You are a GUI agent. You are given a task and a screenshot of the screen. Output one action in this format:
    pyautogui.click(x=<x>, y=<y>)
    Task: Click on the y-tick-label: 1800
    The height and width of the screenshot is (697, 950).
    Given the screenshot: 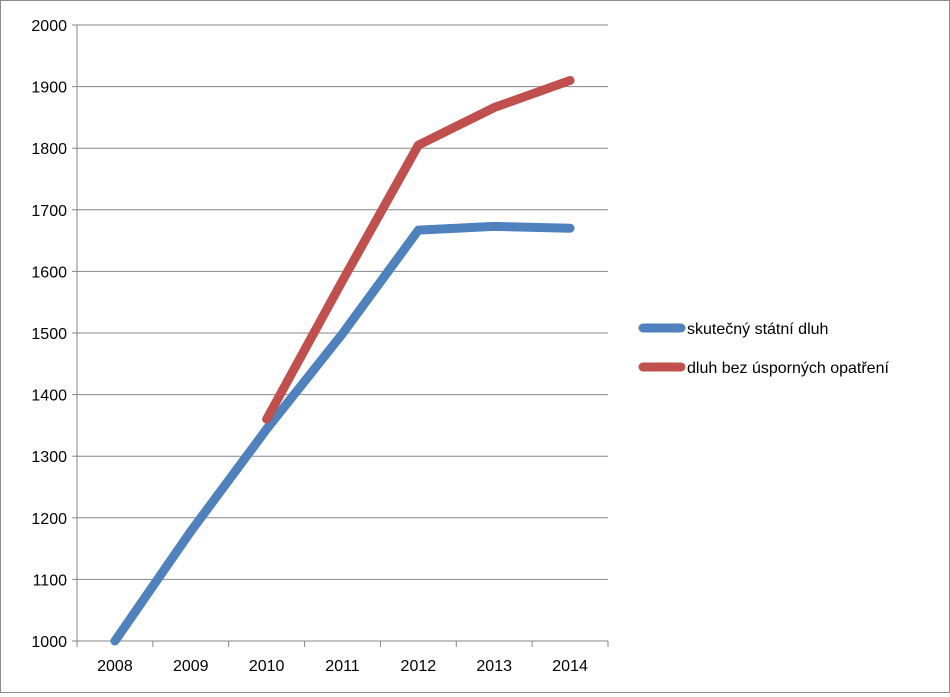 What is the action you would take?
    pyautogui.click(x=49, y=149)
    